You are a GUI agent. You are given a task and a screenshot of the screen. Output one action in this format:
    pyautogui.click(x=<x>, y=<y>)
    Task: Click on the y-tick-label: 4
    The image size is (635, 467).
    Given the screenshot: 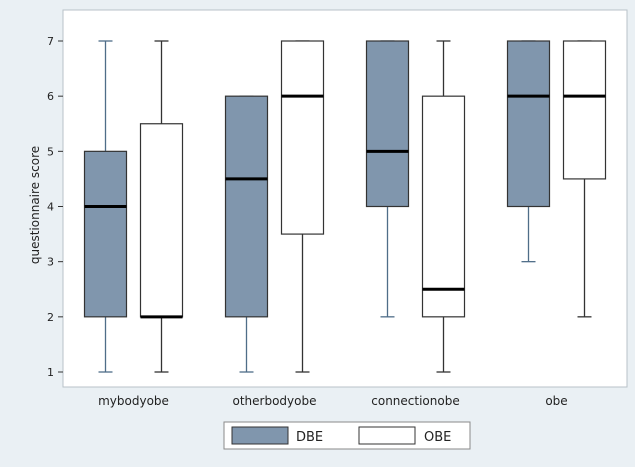 What is the action you would take?
    pyautogui.click(x=50, y=207)
    